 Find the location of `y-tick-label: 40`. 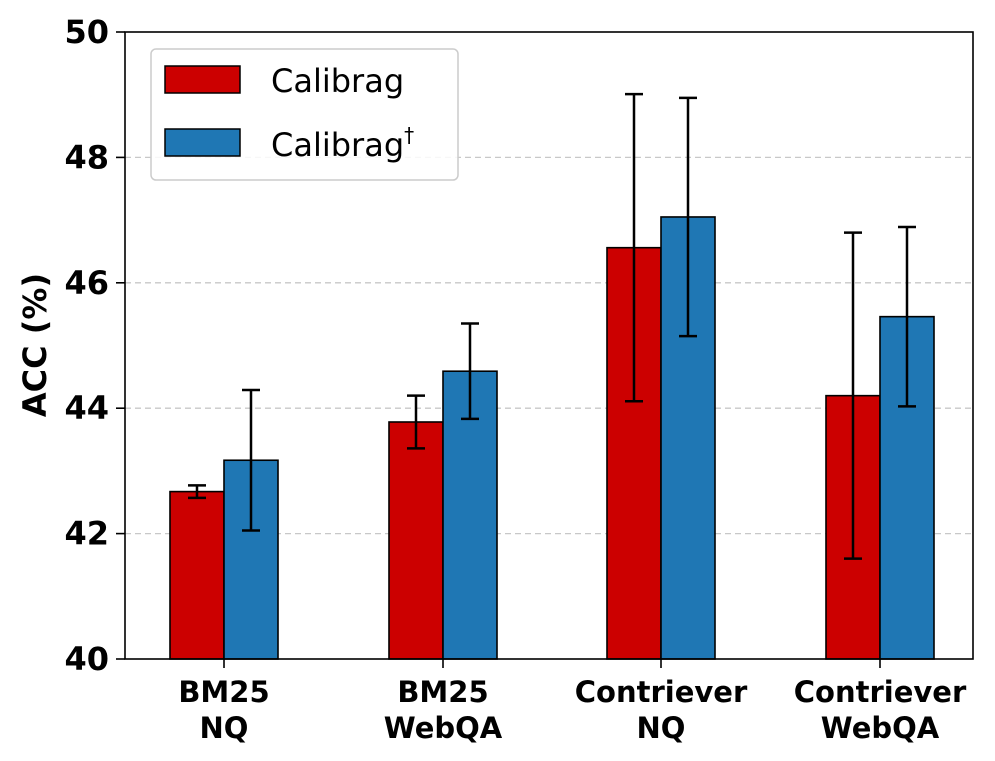

y-tick-label: 40 is located at coordinates (86, 659).